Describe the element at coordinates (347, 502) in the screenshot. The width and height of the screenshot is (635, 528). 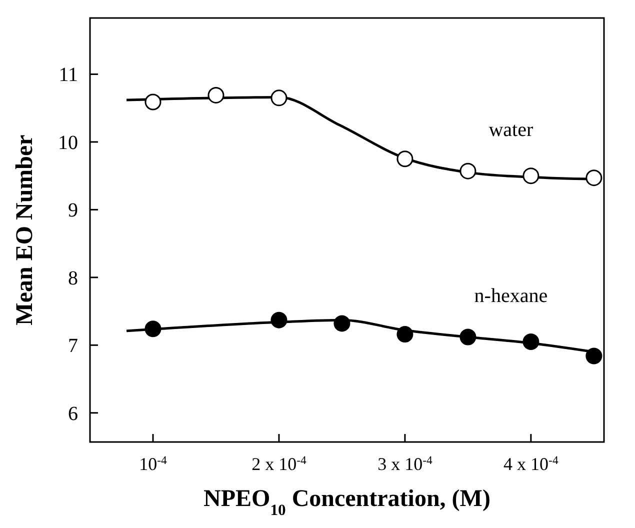
I see `x-axis-title: NPEO$_{10}$ Concentration, (M)` at that location.